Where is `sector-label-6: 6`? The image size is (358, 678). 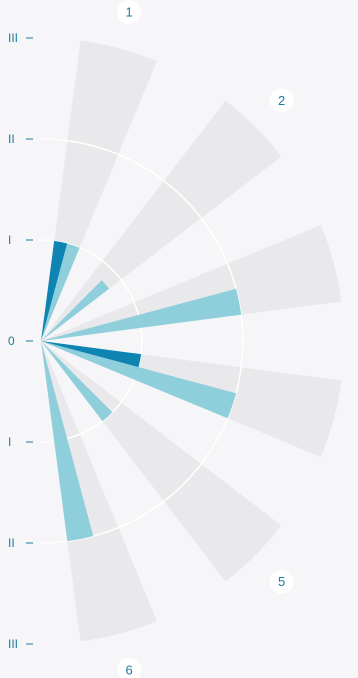
sector-label-6: 6 is located at coordinates (129, 667).